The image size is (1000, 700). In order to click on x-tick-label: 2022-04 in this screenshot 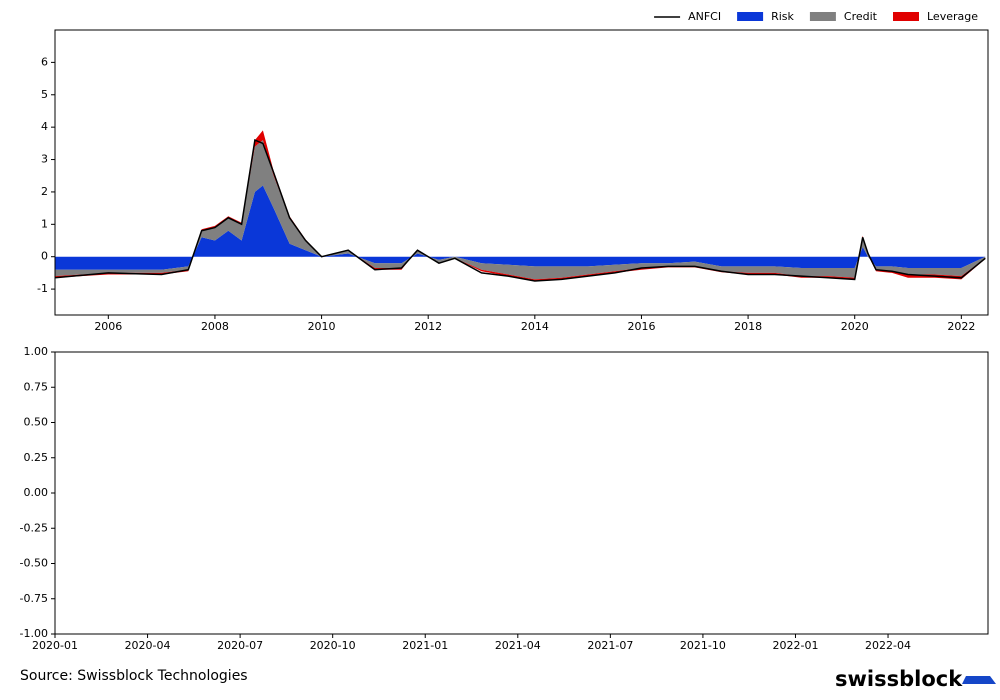, I will do `click(888, 645)`.